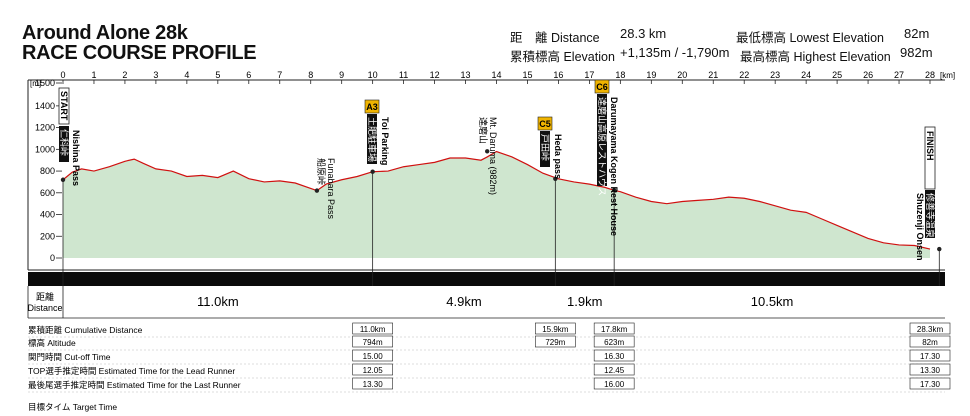  What do you see at coordinates (899, 75) in the screenshot?
I see `x-tick-label: 27` at bounding box center [899, 75].